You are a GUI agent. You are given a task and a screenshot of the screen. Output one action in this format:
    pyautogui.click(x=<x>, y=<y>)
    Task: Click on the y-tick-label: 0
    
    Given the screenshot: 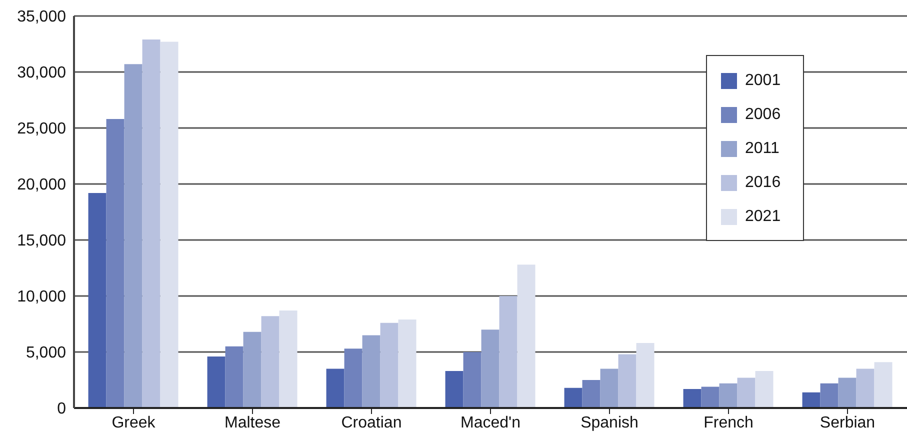 What is the action you would take?
    pyautogui.click(x=61, y=409)
    